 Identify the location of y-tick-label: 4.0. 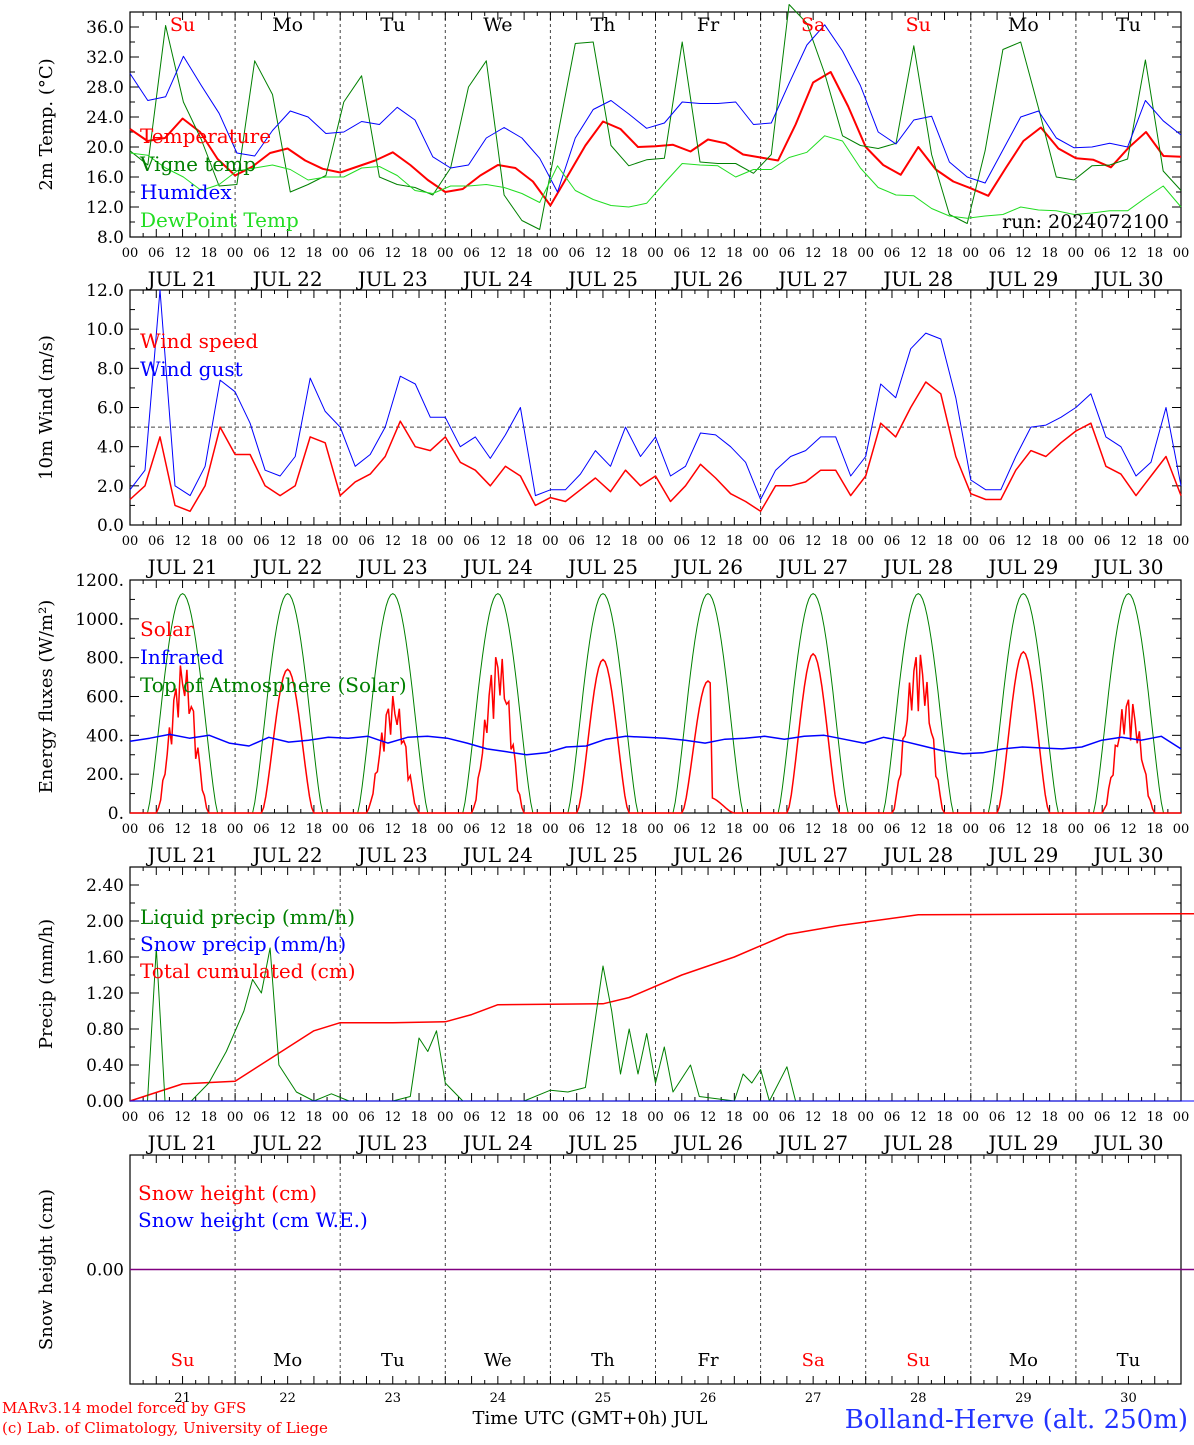
(110, 448).